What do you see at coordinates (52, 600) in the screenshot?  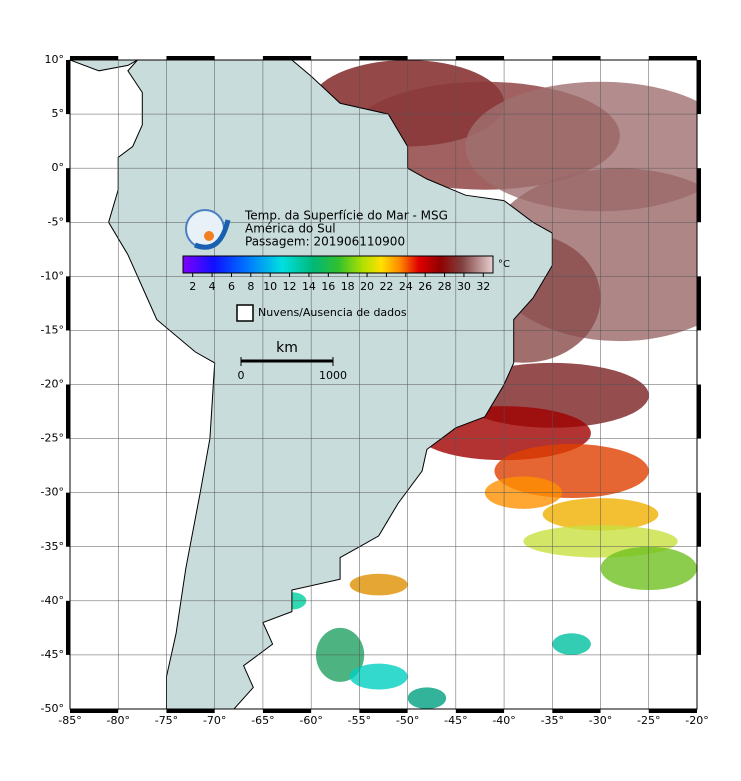 I see `y-tick-label: -40°` at bounding box center [52, 600].